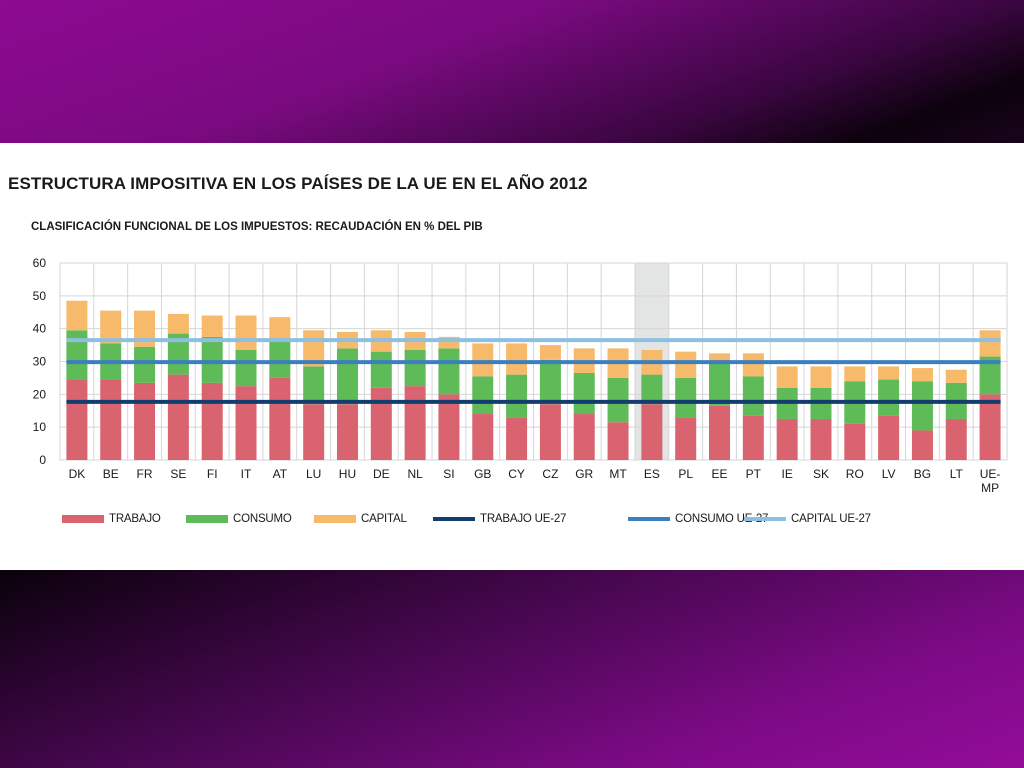  I want to click on x-tick-label: GR, so click(584, 474).